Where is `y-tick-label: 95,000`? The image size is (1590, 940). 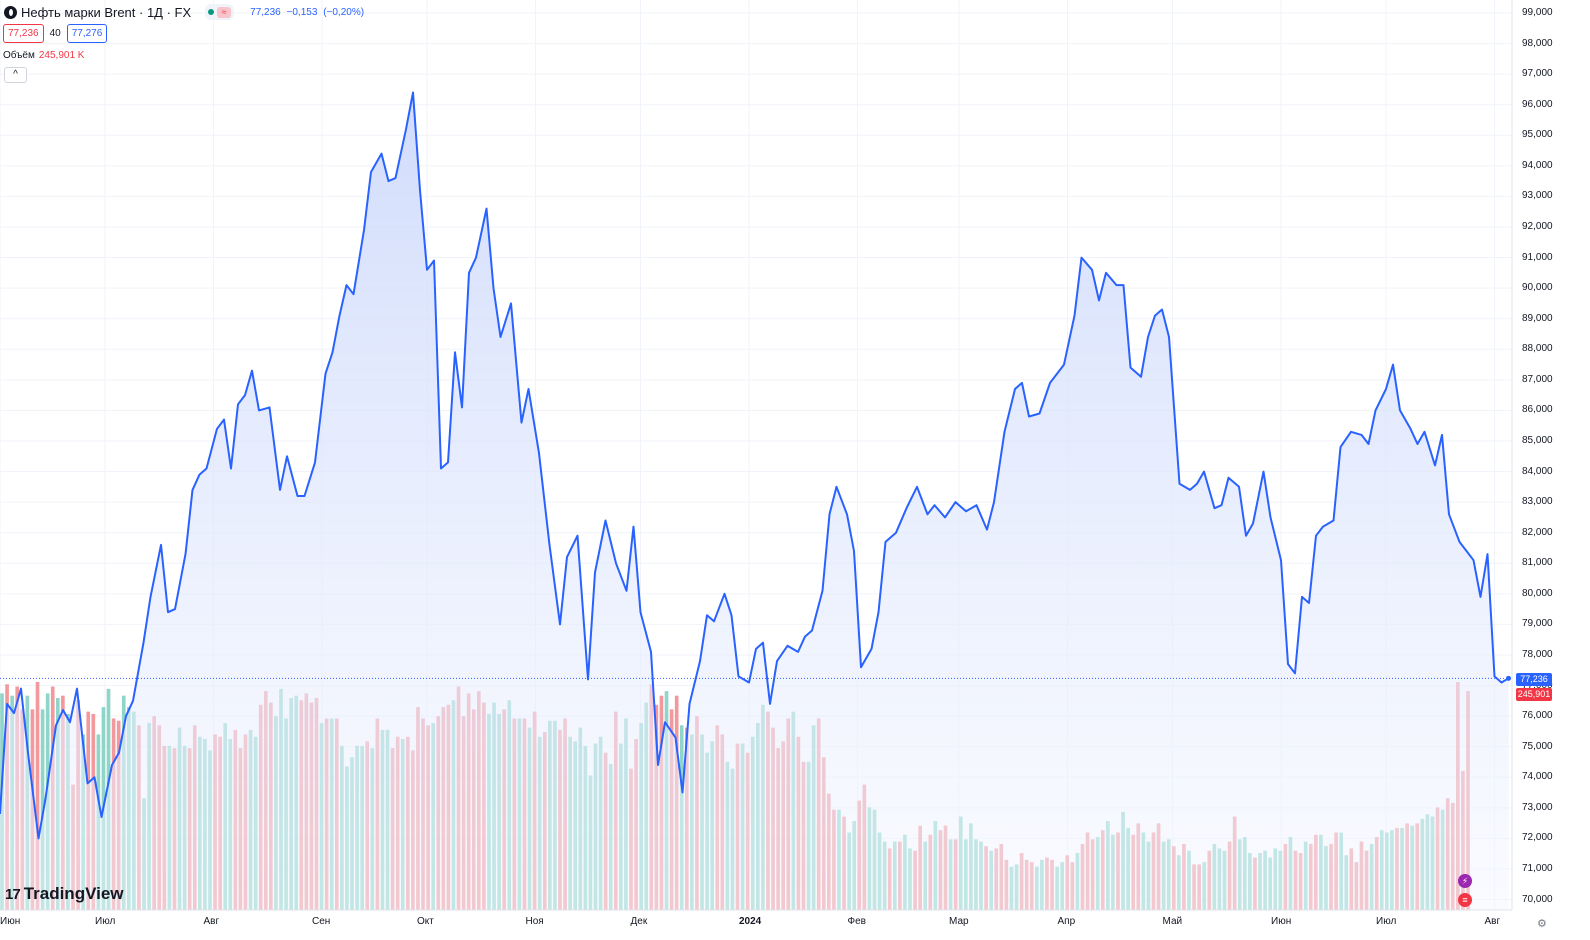 y-tick-label: 95,000 is located at coordinates (1537, 135).